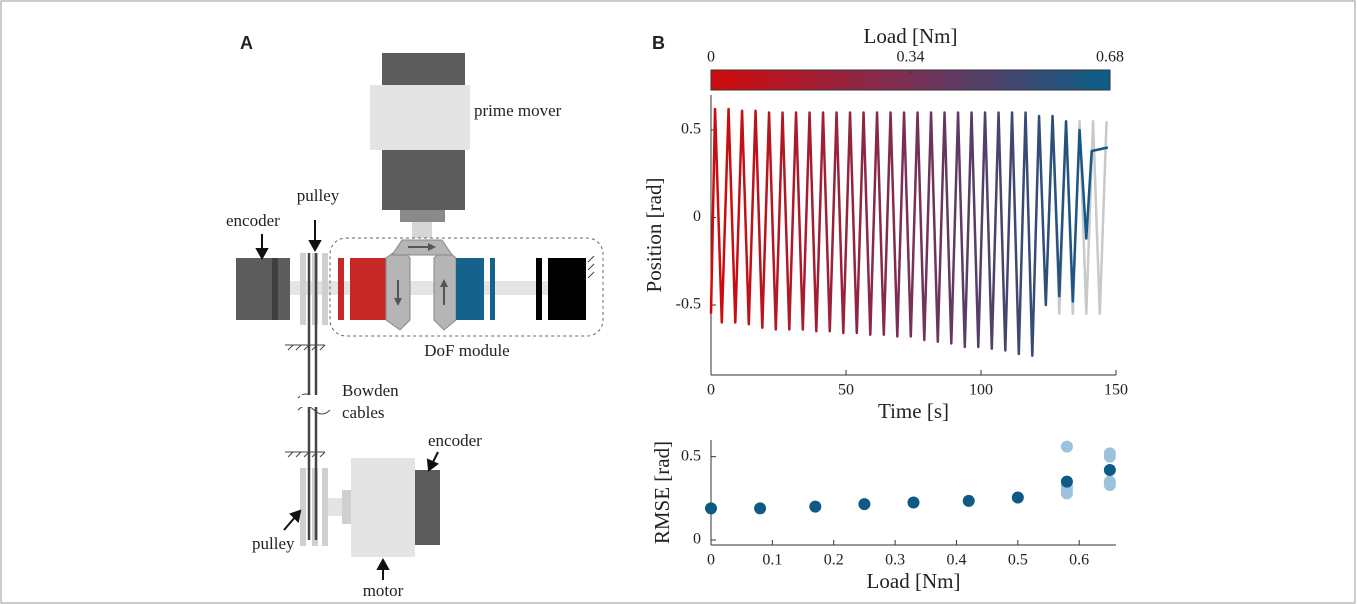 The width and height of the screenshot is (1357, 604). Describe the element at coordinates (688, 304) in the screenshot. I see `y-tick-label: -0.5` at that location.